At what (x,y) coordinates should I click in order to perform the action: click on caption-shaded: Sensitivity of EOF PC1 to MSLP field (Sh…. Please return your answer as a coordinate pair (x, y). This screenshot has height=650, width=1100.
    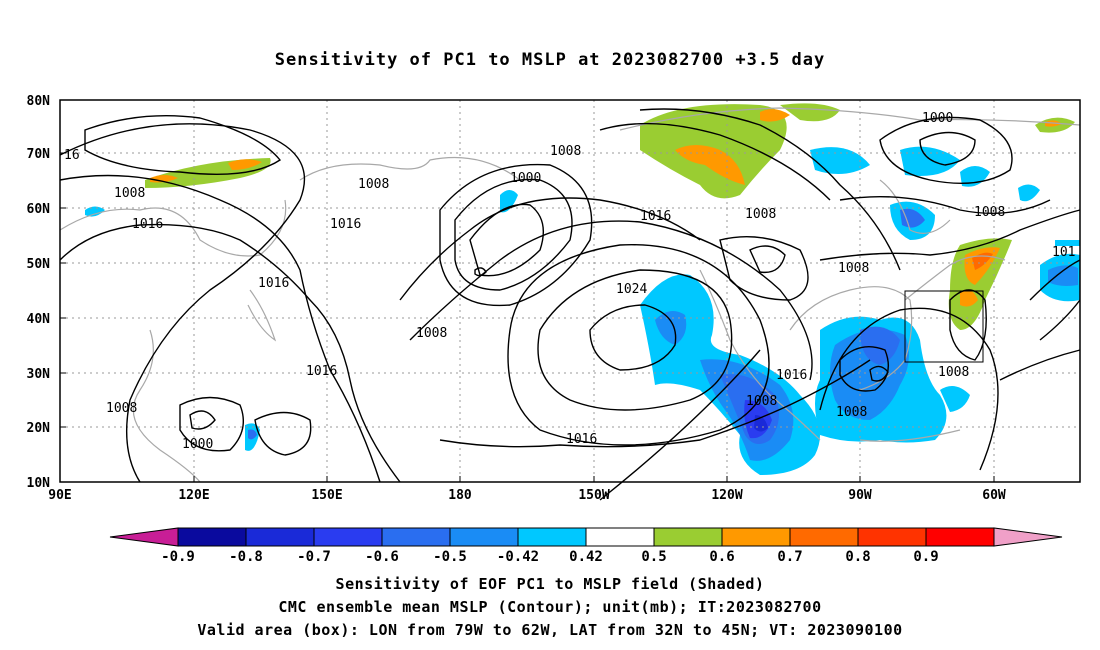
    Looking at the image, I should click on (550, 584).